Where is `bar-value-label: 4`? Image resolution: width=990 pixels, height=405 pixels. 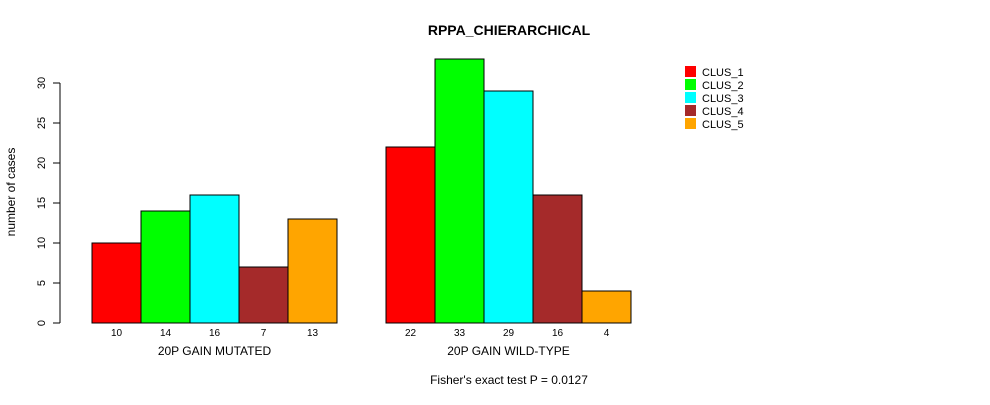
bar-value-label: 4 is located at coordinates (607, 333).